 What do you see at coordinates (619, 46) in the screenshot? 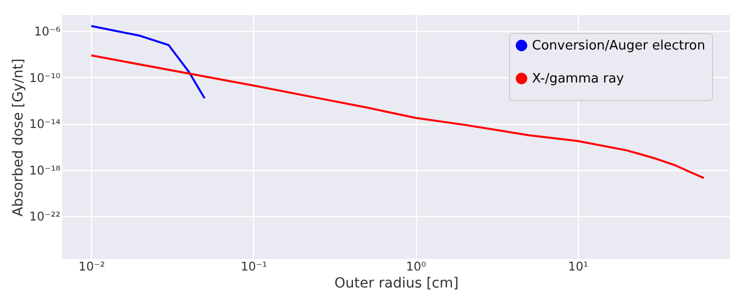
I see `legend-label: Conversion/Auger electron` at bounding box center [619, 46].